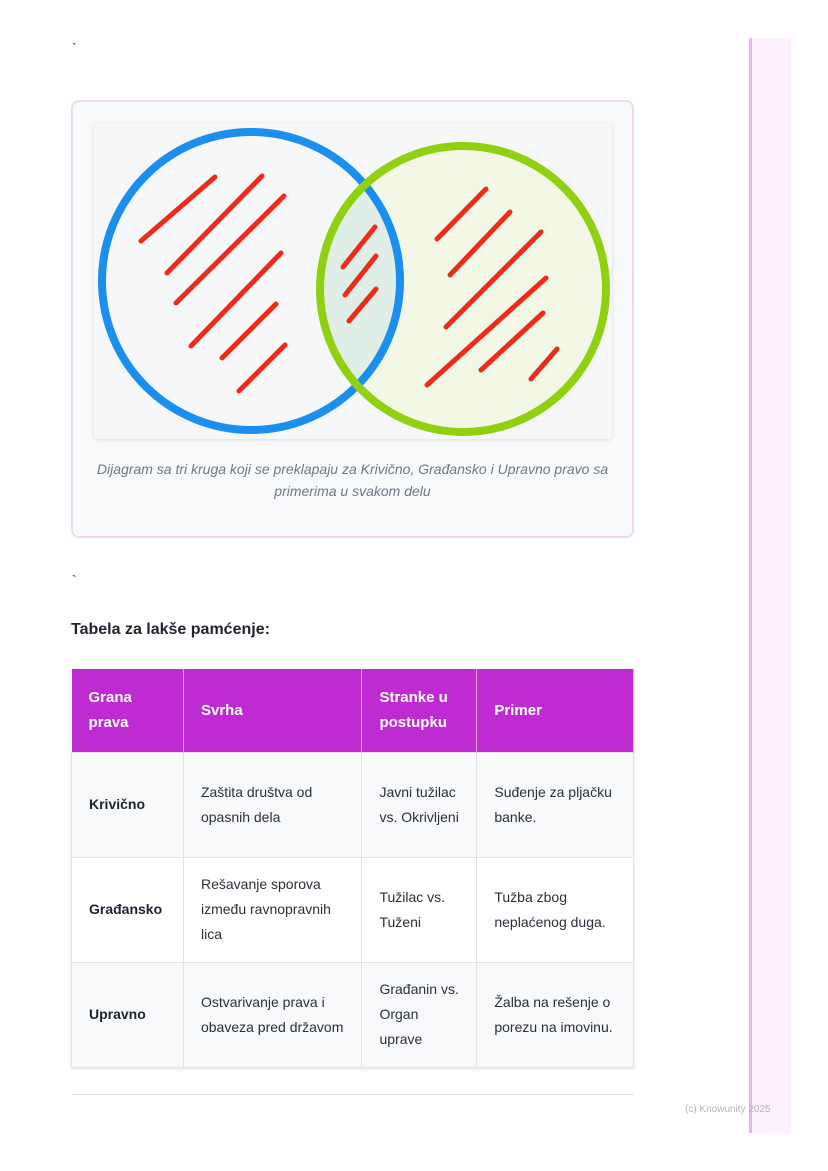 This screenshot has height=1171, width=828. Describe the element at coordinates (555, 1014) in the screenshot. I see `table-cell: Žalba na rešenje o porezu na imovinu.` at that location.